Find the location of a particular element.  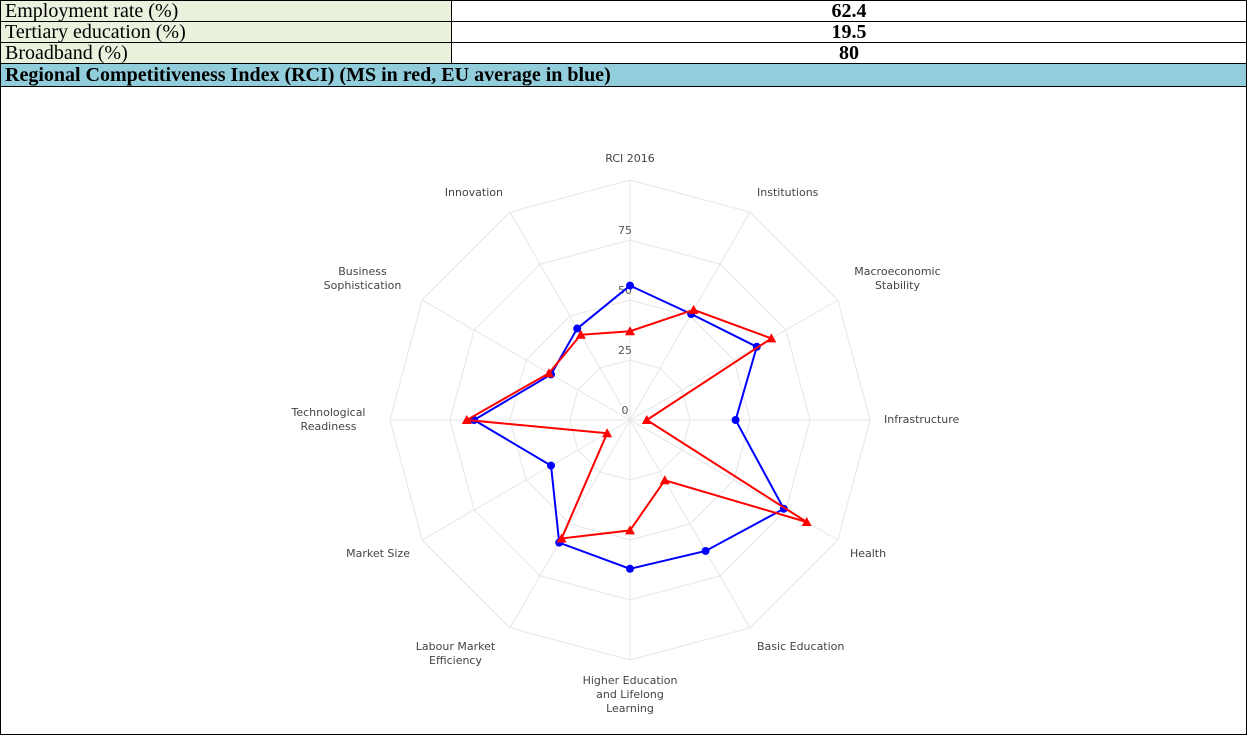

axis-label: Higher Education and Lifelong Learning is located at coordinates (630, 694).